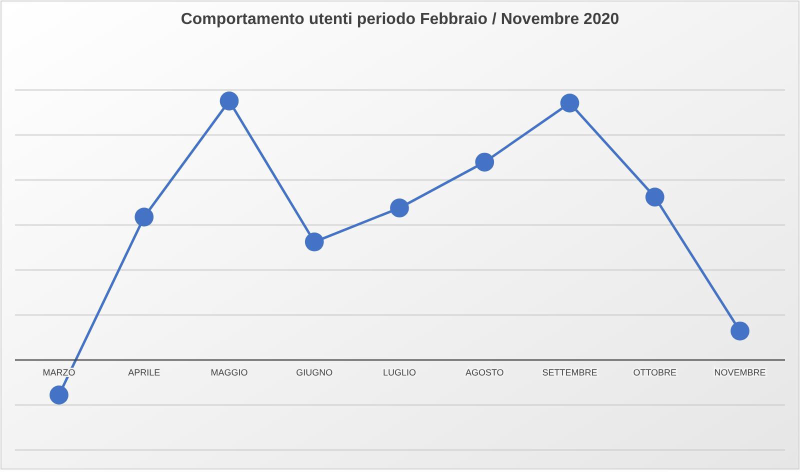 The width and height of the screenshot is (800, 472). What do you see at coordinates (144, 372) in the screenshot?
I see `x-tick-label: APRILE` at bounding box center [144, 372].